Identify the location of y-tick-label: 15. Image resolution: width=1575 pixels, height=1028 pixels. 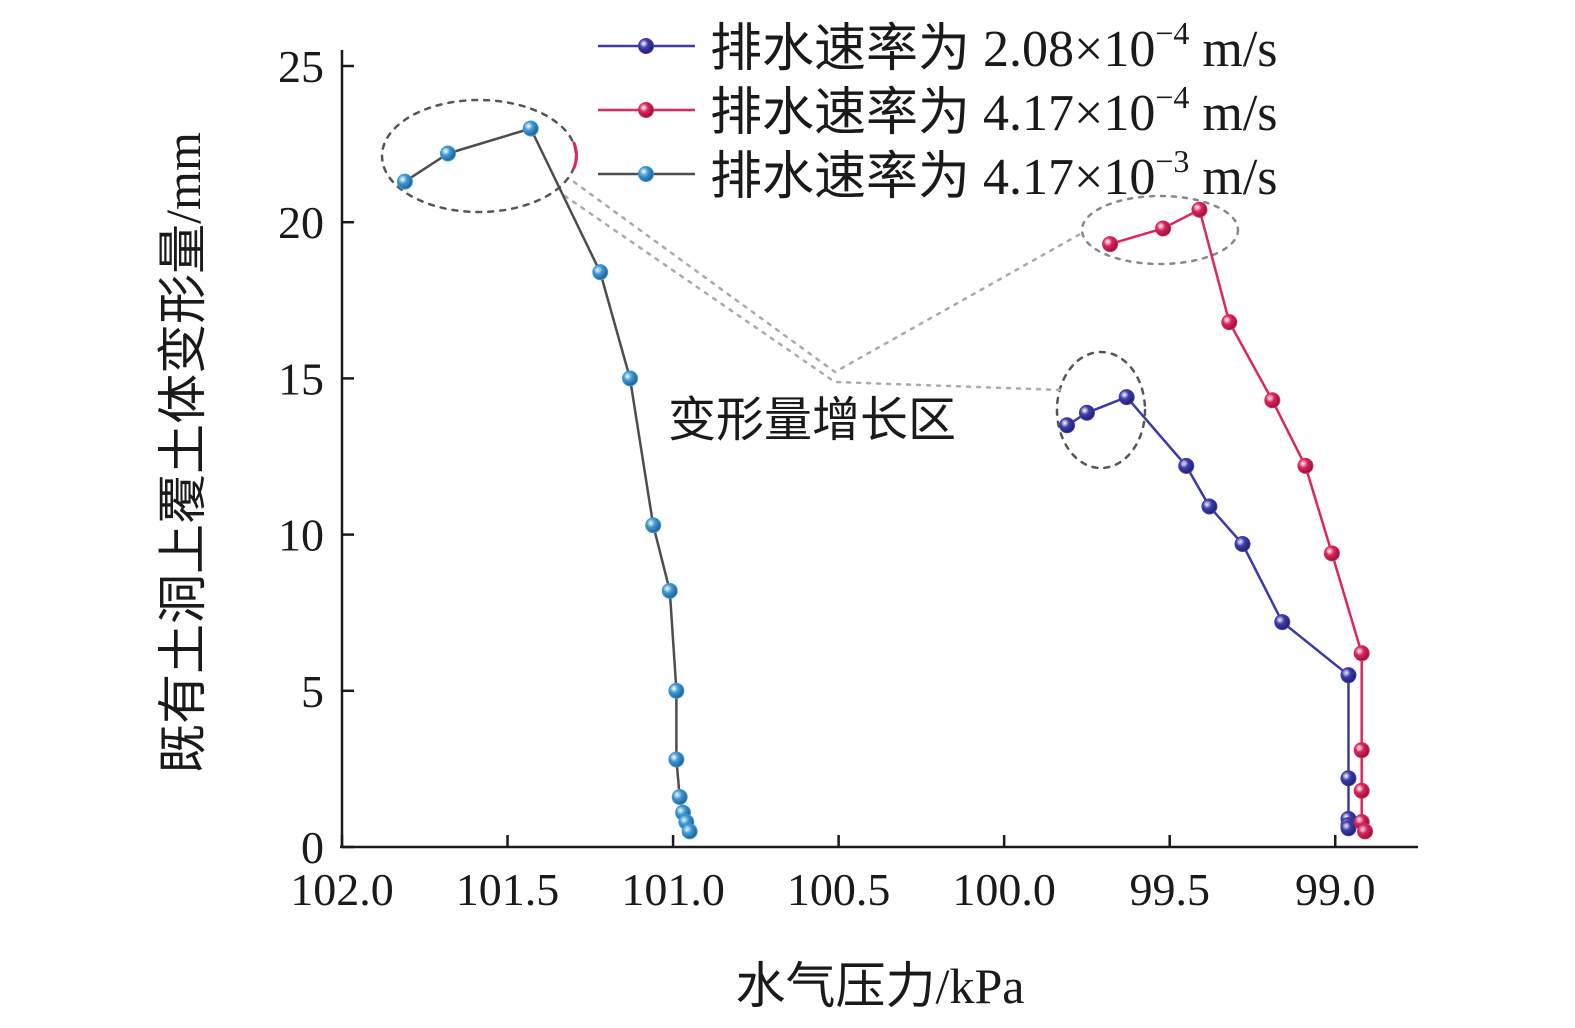
(301, 378).